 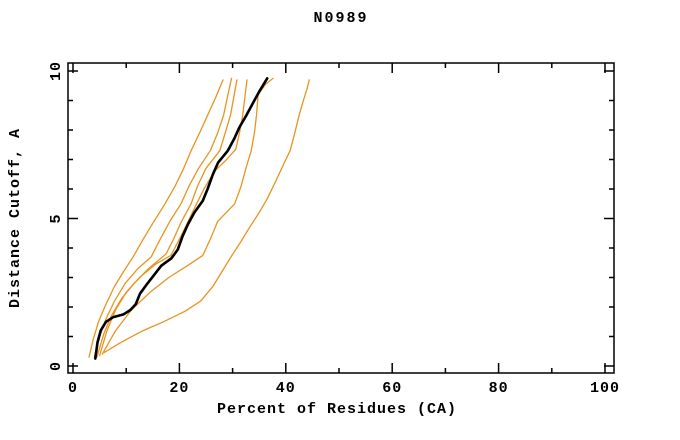 I want to click on y-tick-label: 0, so click(x=56, y=366).